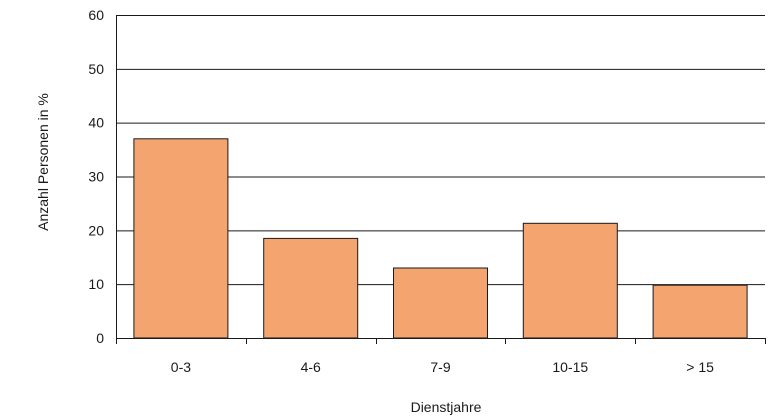 Image resolution: width=783 pixels, height=419 pixels. Describe the element at coordinates (181, 367) in the screenshot. I see `x-tick-label: 0-3` at that location.